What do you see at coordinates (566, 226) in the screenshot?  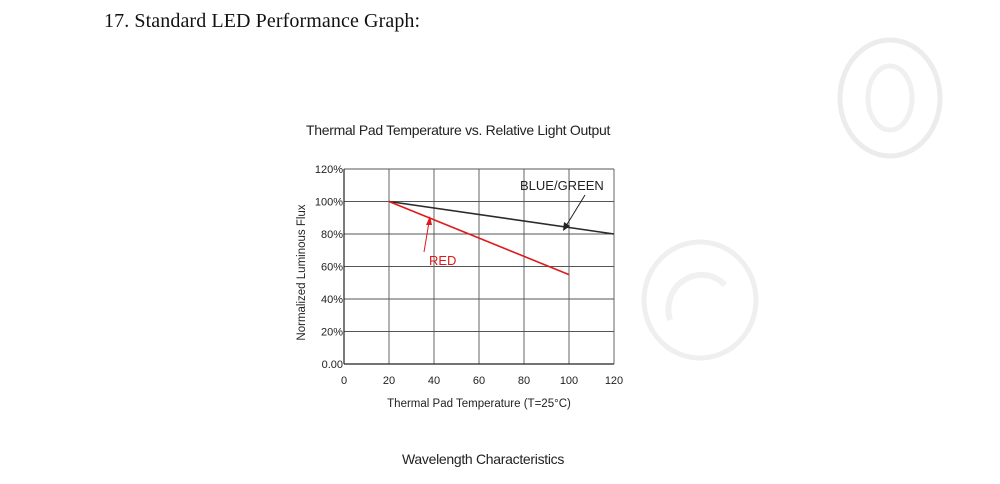 I see `arrowhead-blue-green` at bounding box center [566, 226].